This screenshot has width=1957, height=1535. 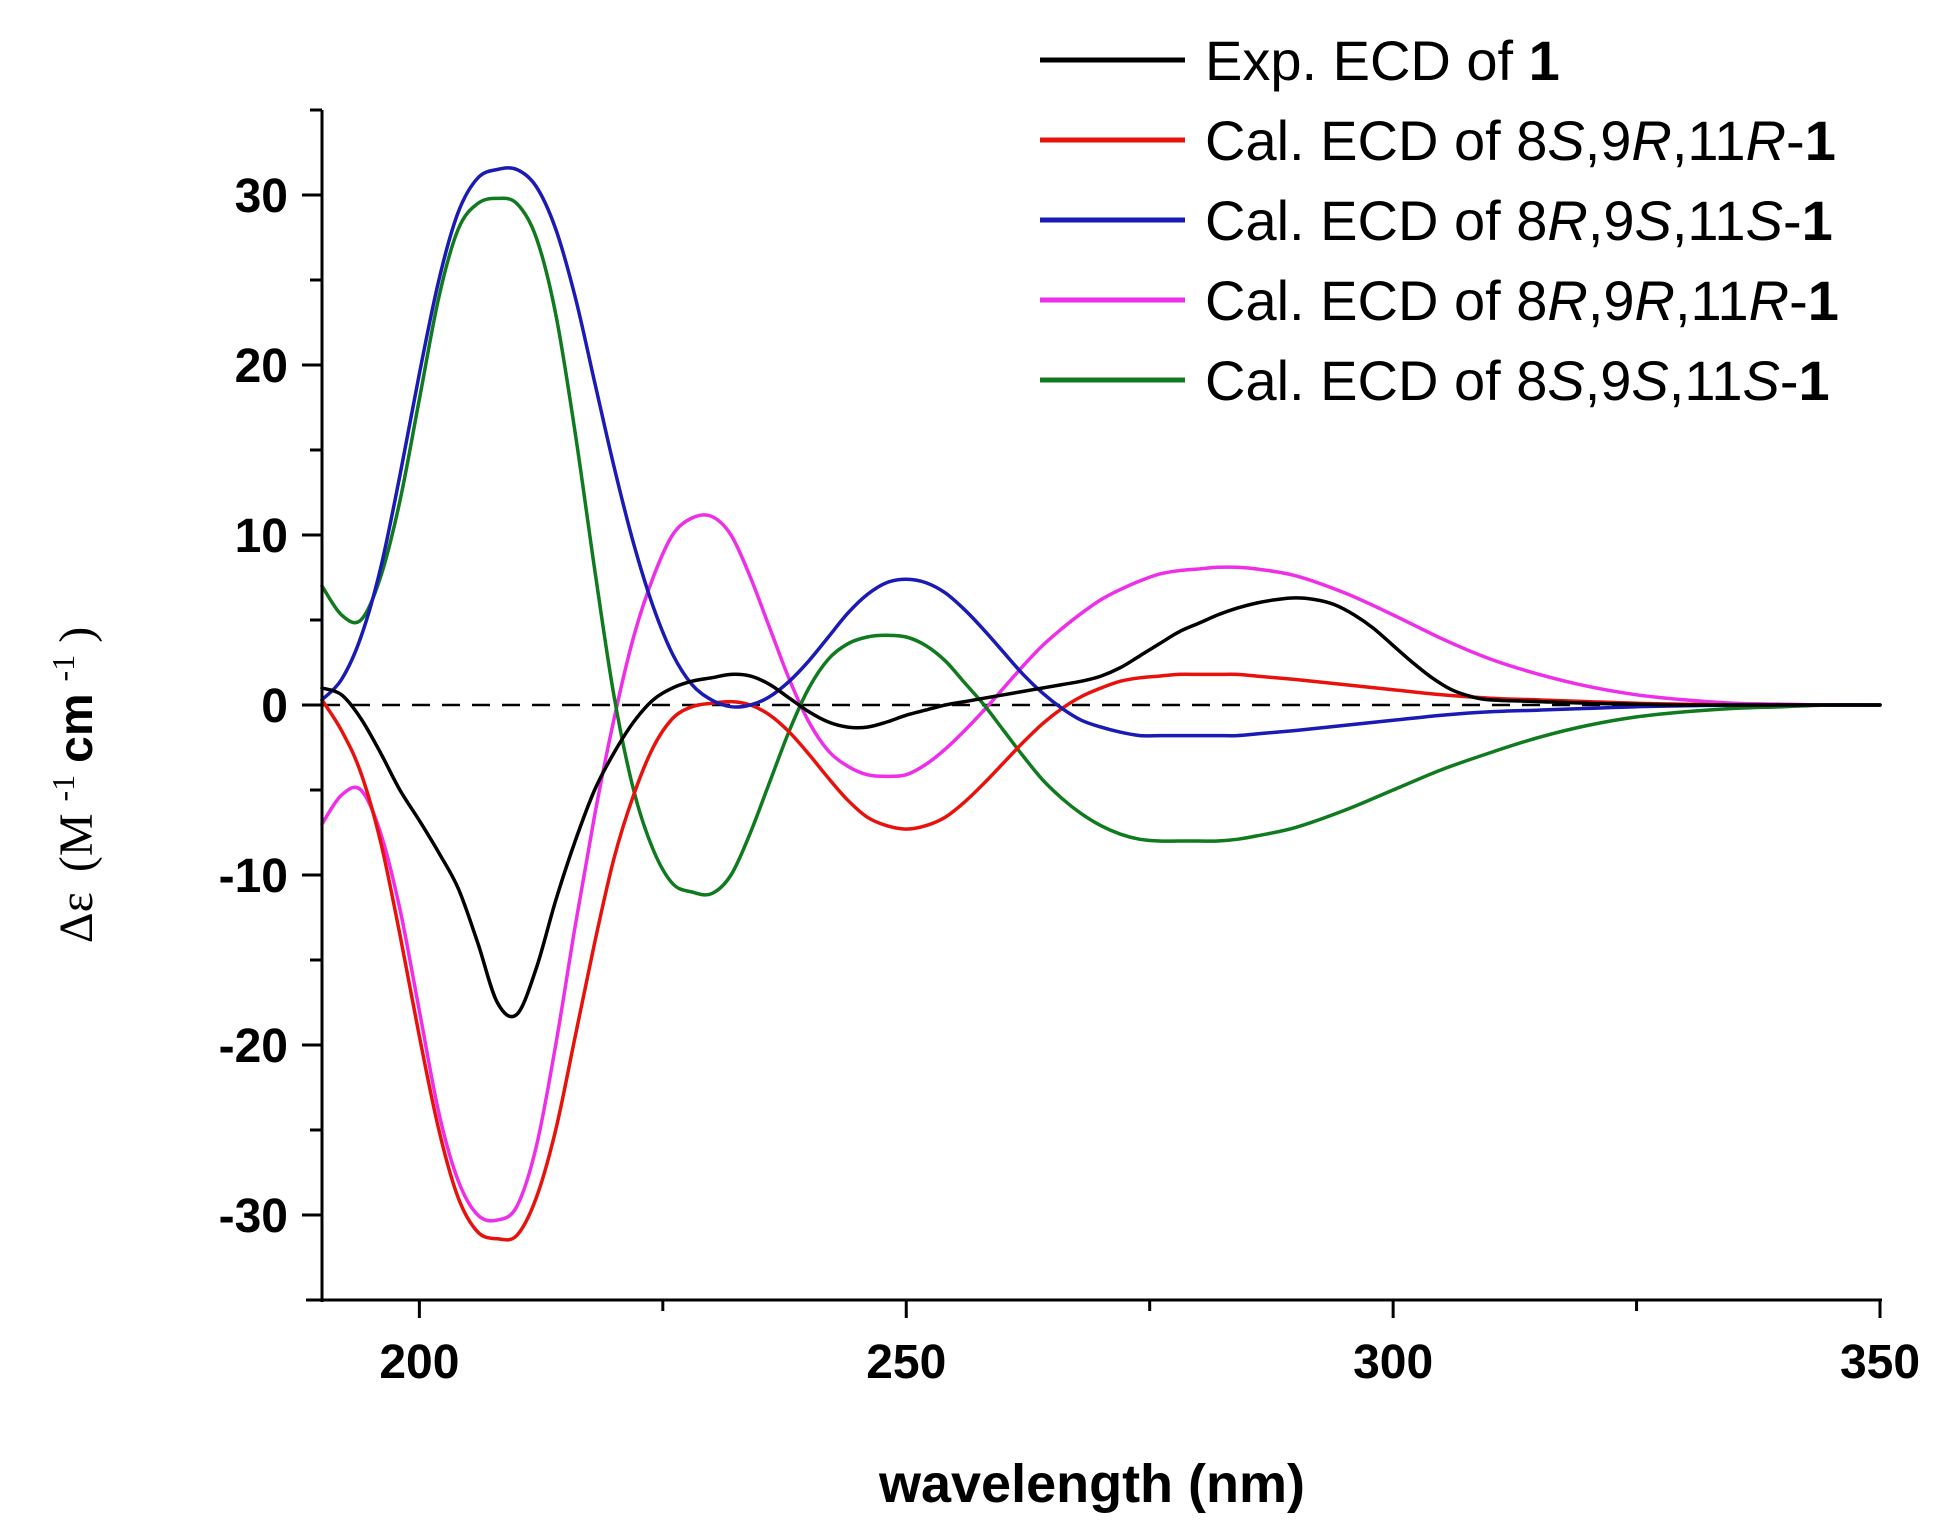 I want to click on legend-label-0: Exp. ECD of 1, so click(x=1382, y=60).